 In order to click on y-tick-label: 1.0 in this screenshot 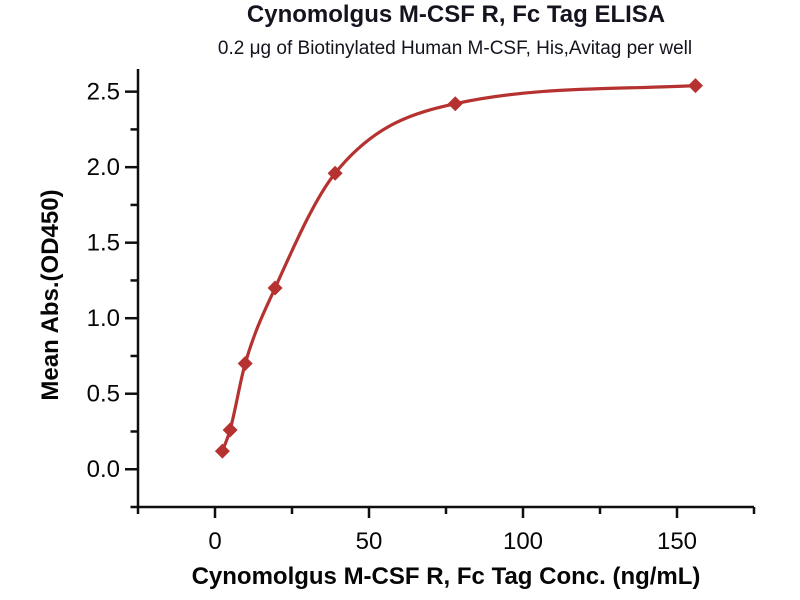, I will do `click(103, 318)`.